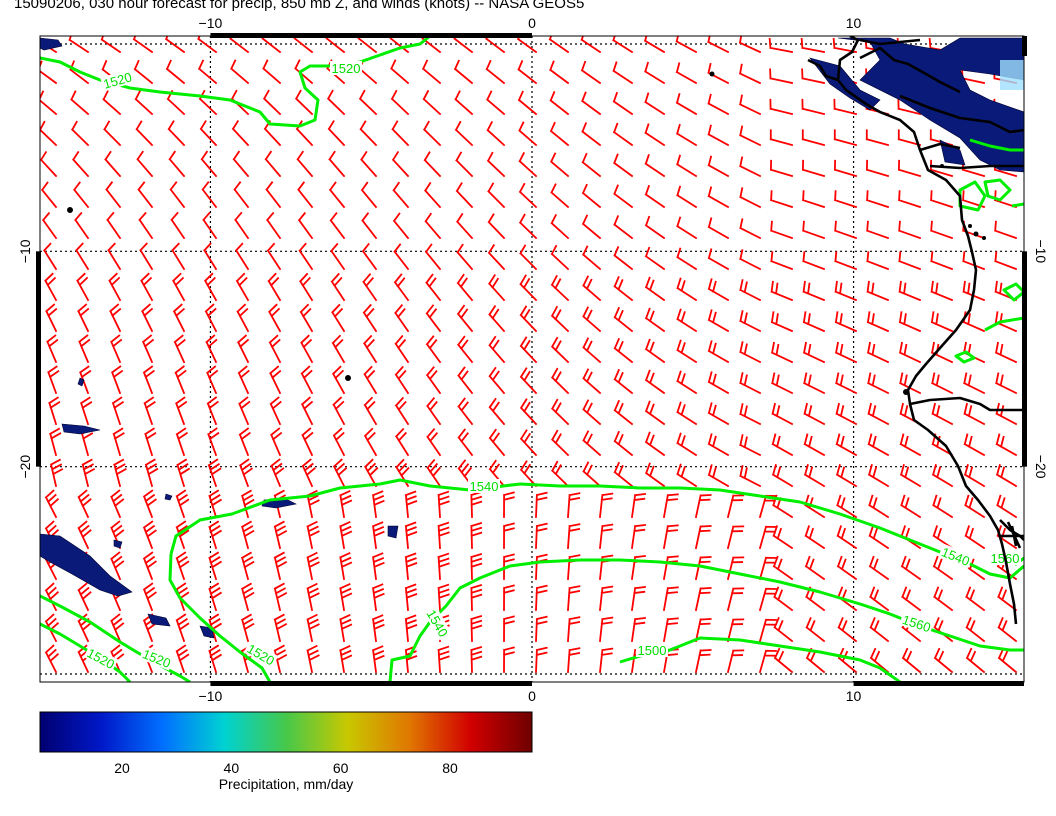 The width and height of the screenshot is (1056, 816). Describe the element at coordinates (371, 35) in the screenshot. I see `axis-bar` at that location.